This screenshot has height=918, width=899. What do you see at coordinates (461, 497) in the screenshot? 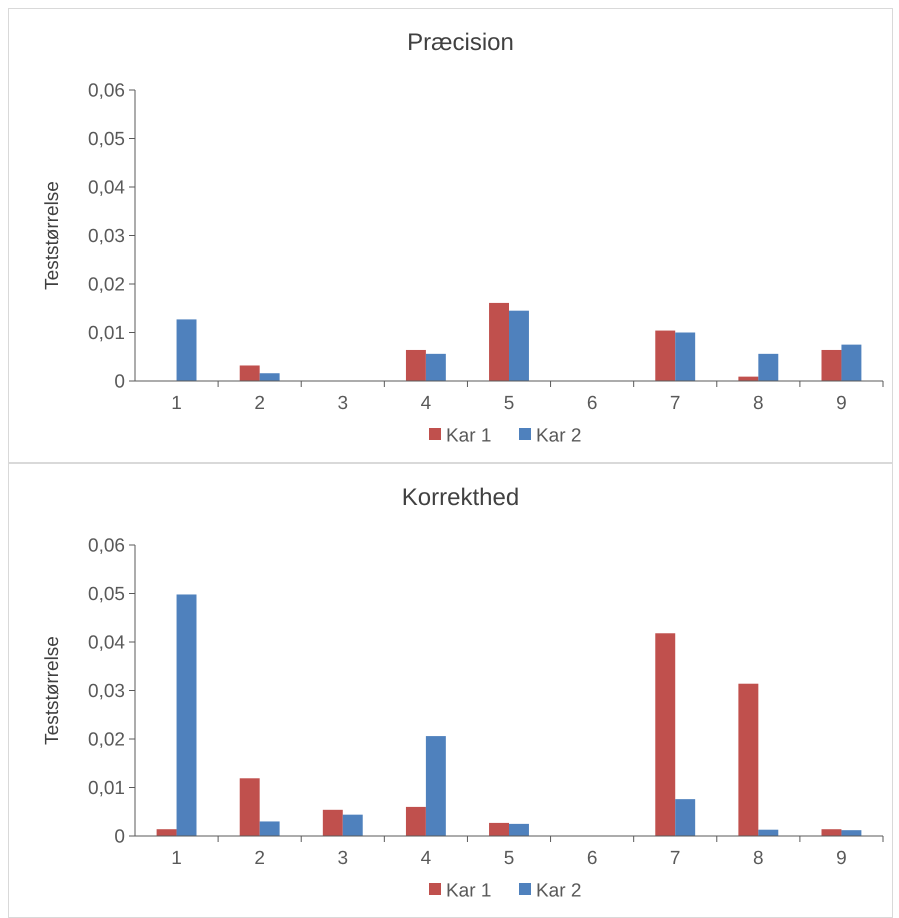
I see `chart-title: Korrekthed` at bounding box center [461, 497].